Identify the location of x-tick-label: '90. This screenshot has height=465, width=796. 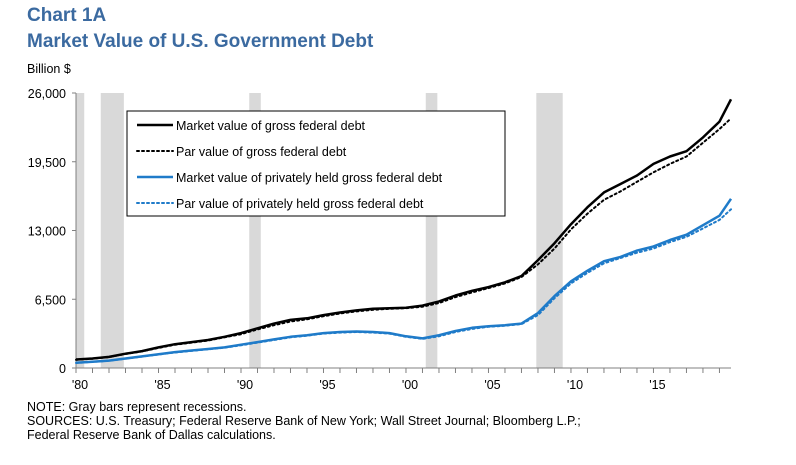
(245, 385).